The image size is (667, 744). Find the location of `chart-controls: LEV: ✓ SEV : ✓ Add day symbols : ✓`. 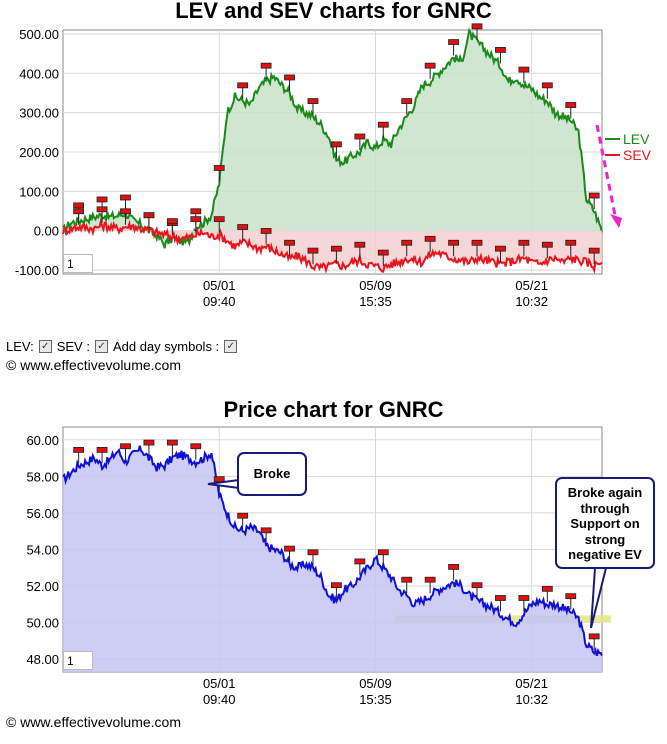

chart-controls: LEV: ✓ SEV : ✓ Add day symbols : ✓ is located at coordinates (123, 346).